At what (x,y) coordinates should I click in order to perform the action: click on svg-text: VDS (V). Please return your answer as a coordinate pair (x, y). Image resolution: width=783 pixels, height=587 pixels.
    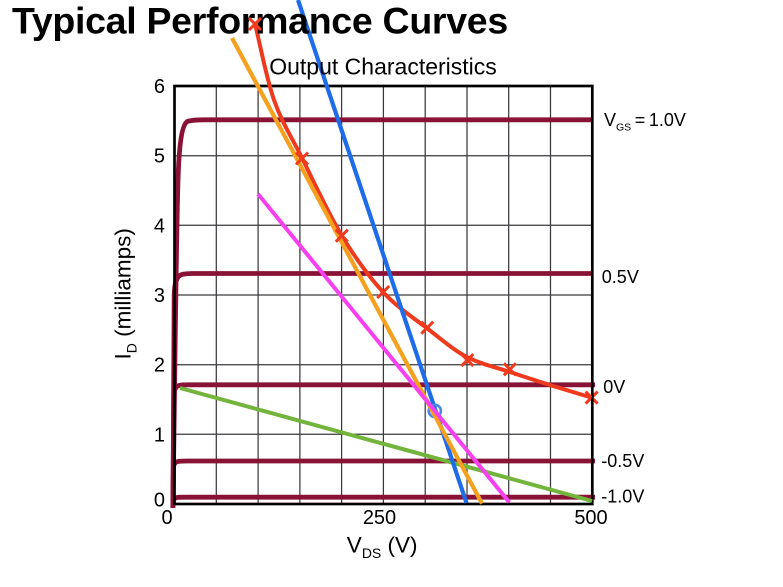
    Looking at the image, I should click on (382, 546).